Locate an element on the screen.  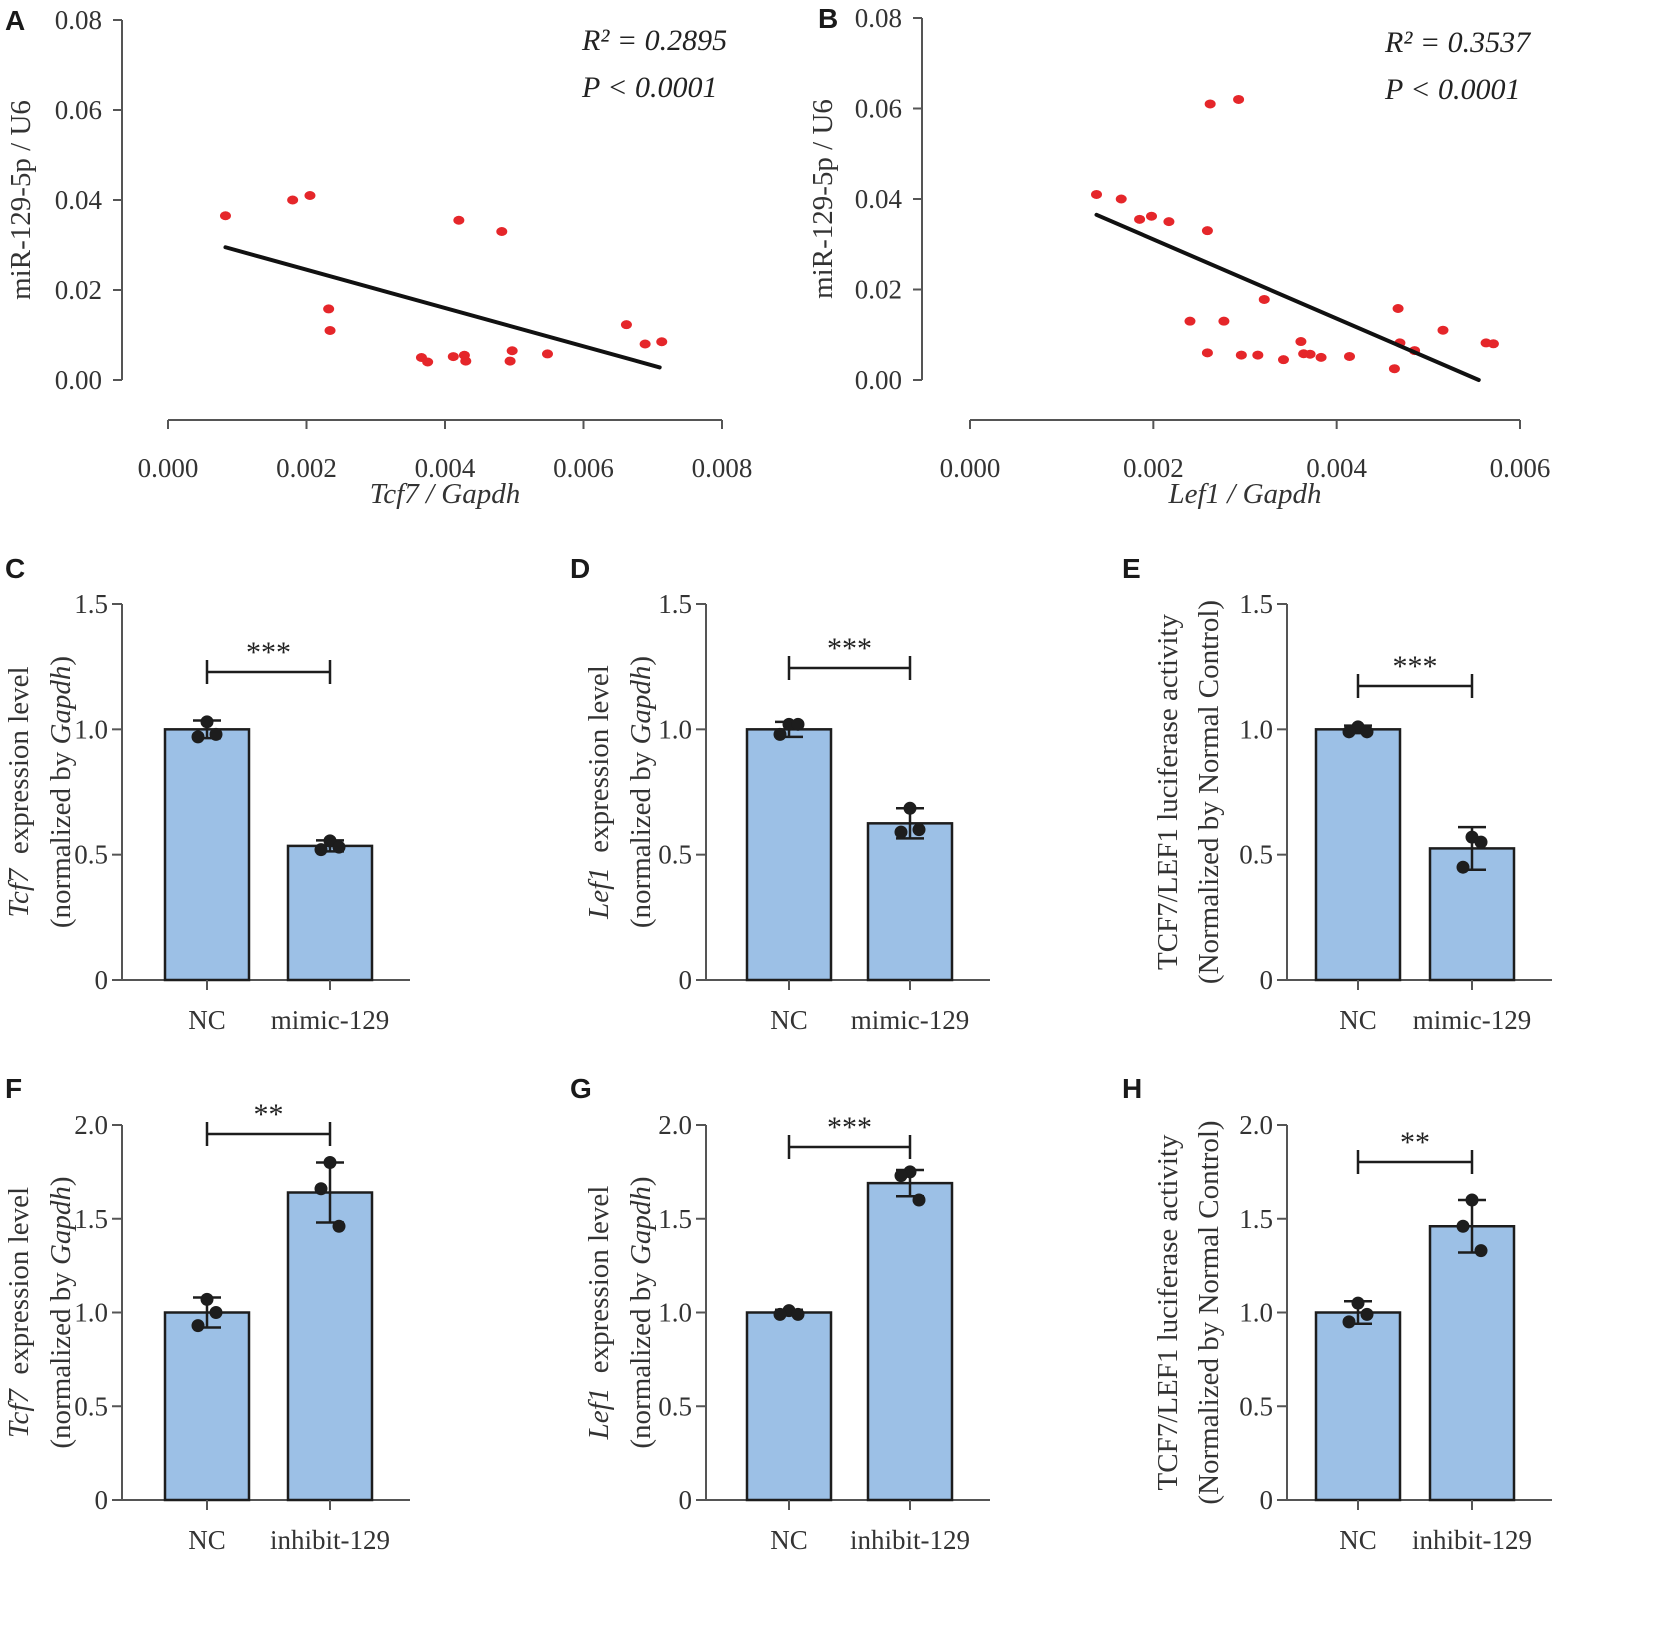
x-axis-title: Tcf7 / Gapdh is located at coordinates (445, 494).